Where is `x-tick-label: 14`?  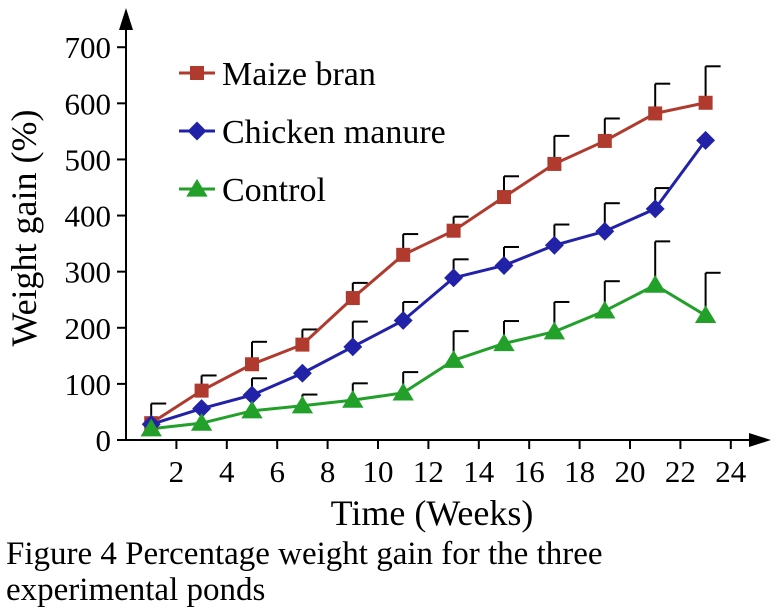
x-tick-label: 14 is located at coordinates (479, 471).